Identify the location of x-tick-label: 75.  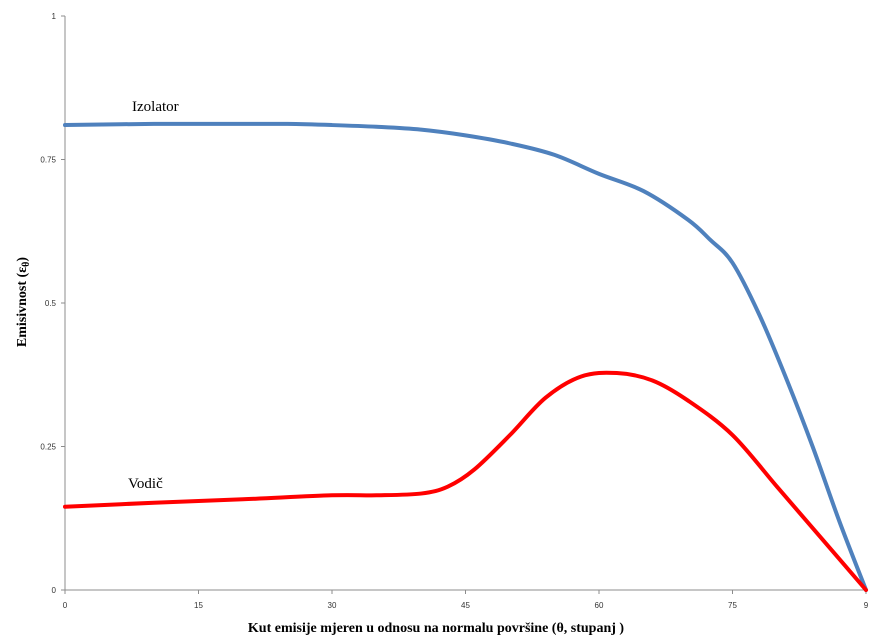
(732, 605).